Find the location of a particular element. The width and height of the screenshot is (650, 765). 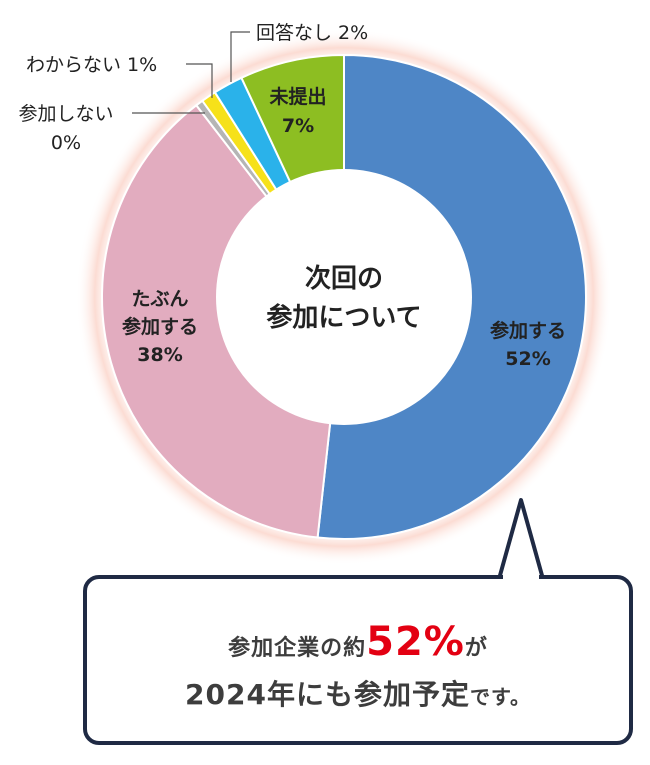

leader-line-kaitou-nashi is located at coordinates (240, 56).